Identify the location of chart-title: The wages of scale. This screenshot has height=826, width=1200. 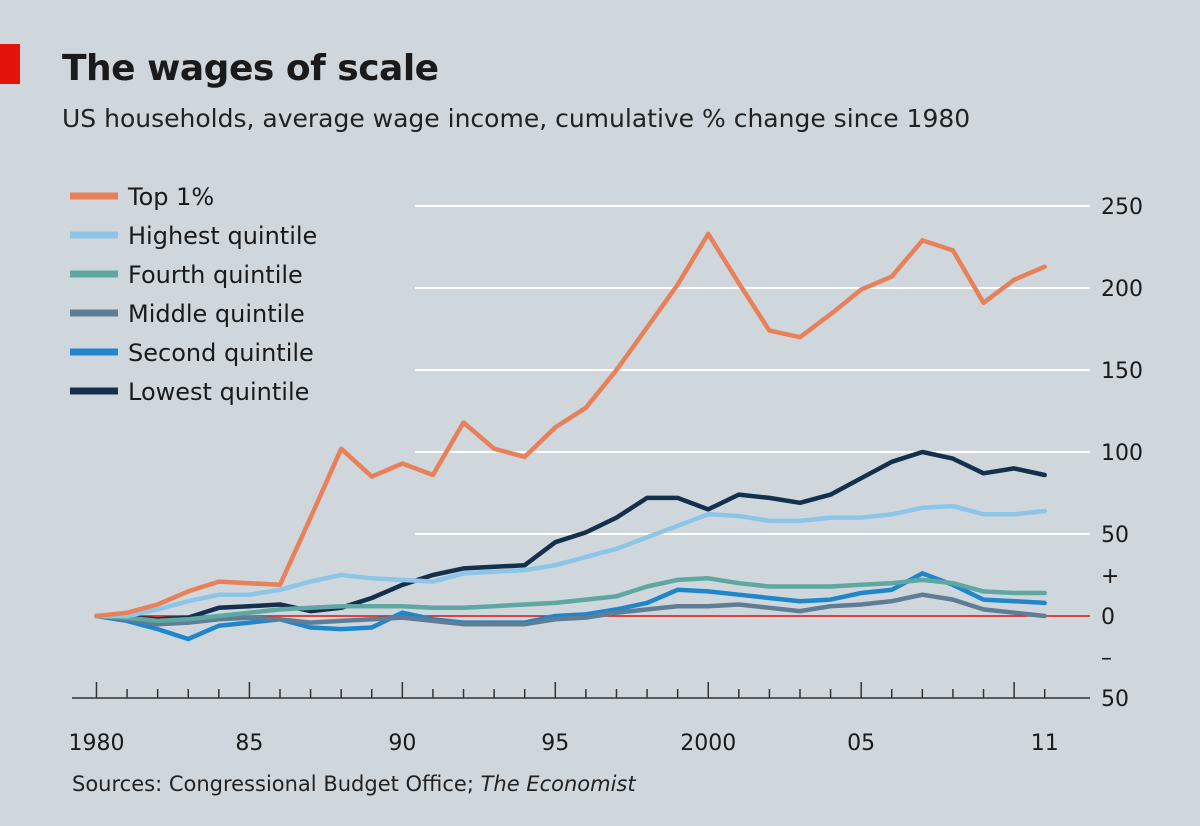
(250, 68).